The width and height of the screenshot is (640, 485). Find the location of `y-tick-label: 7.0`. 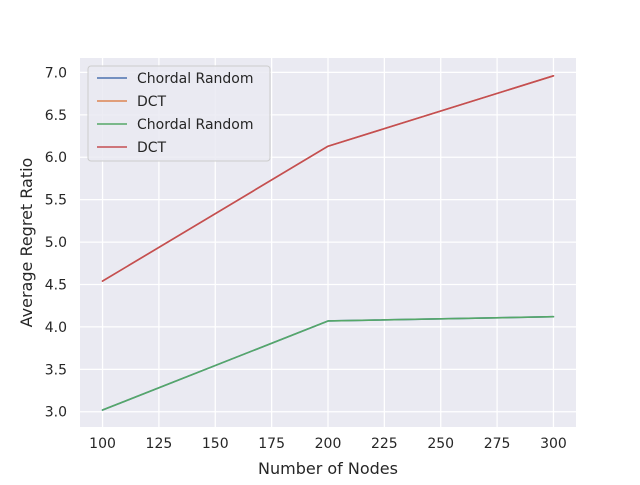

y-tick-label: 7.0 is located at coordinates (56, 73).